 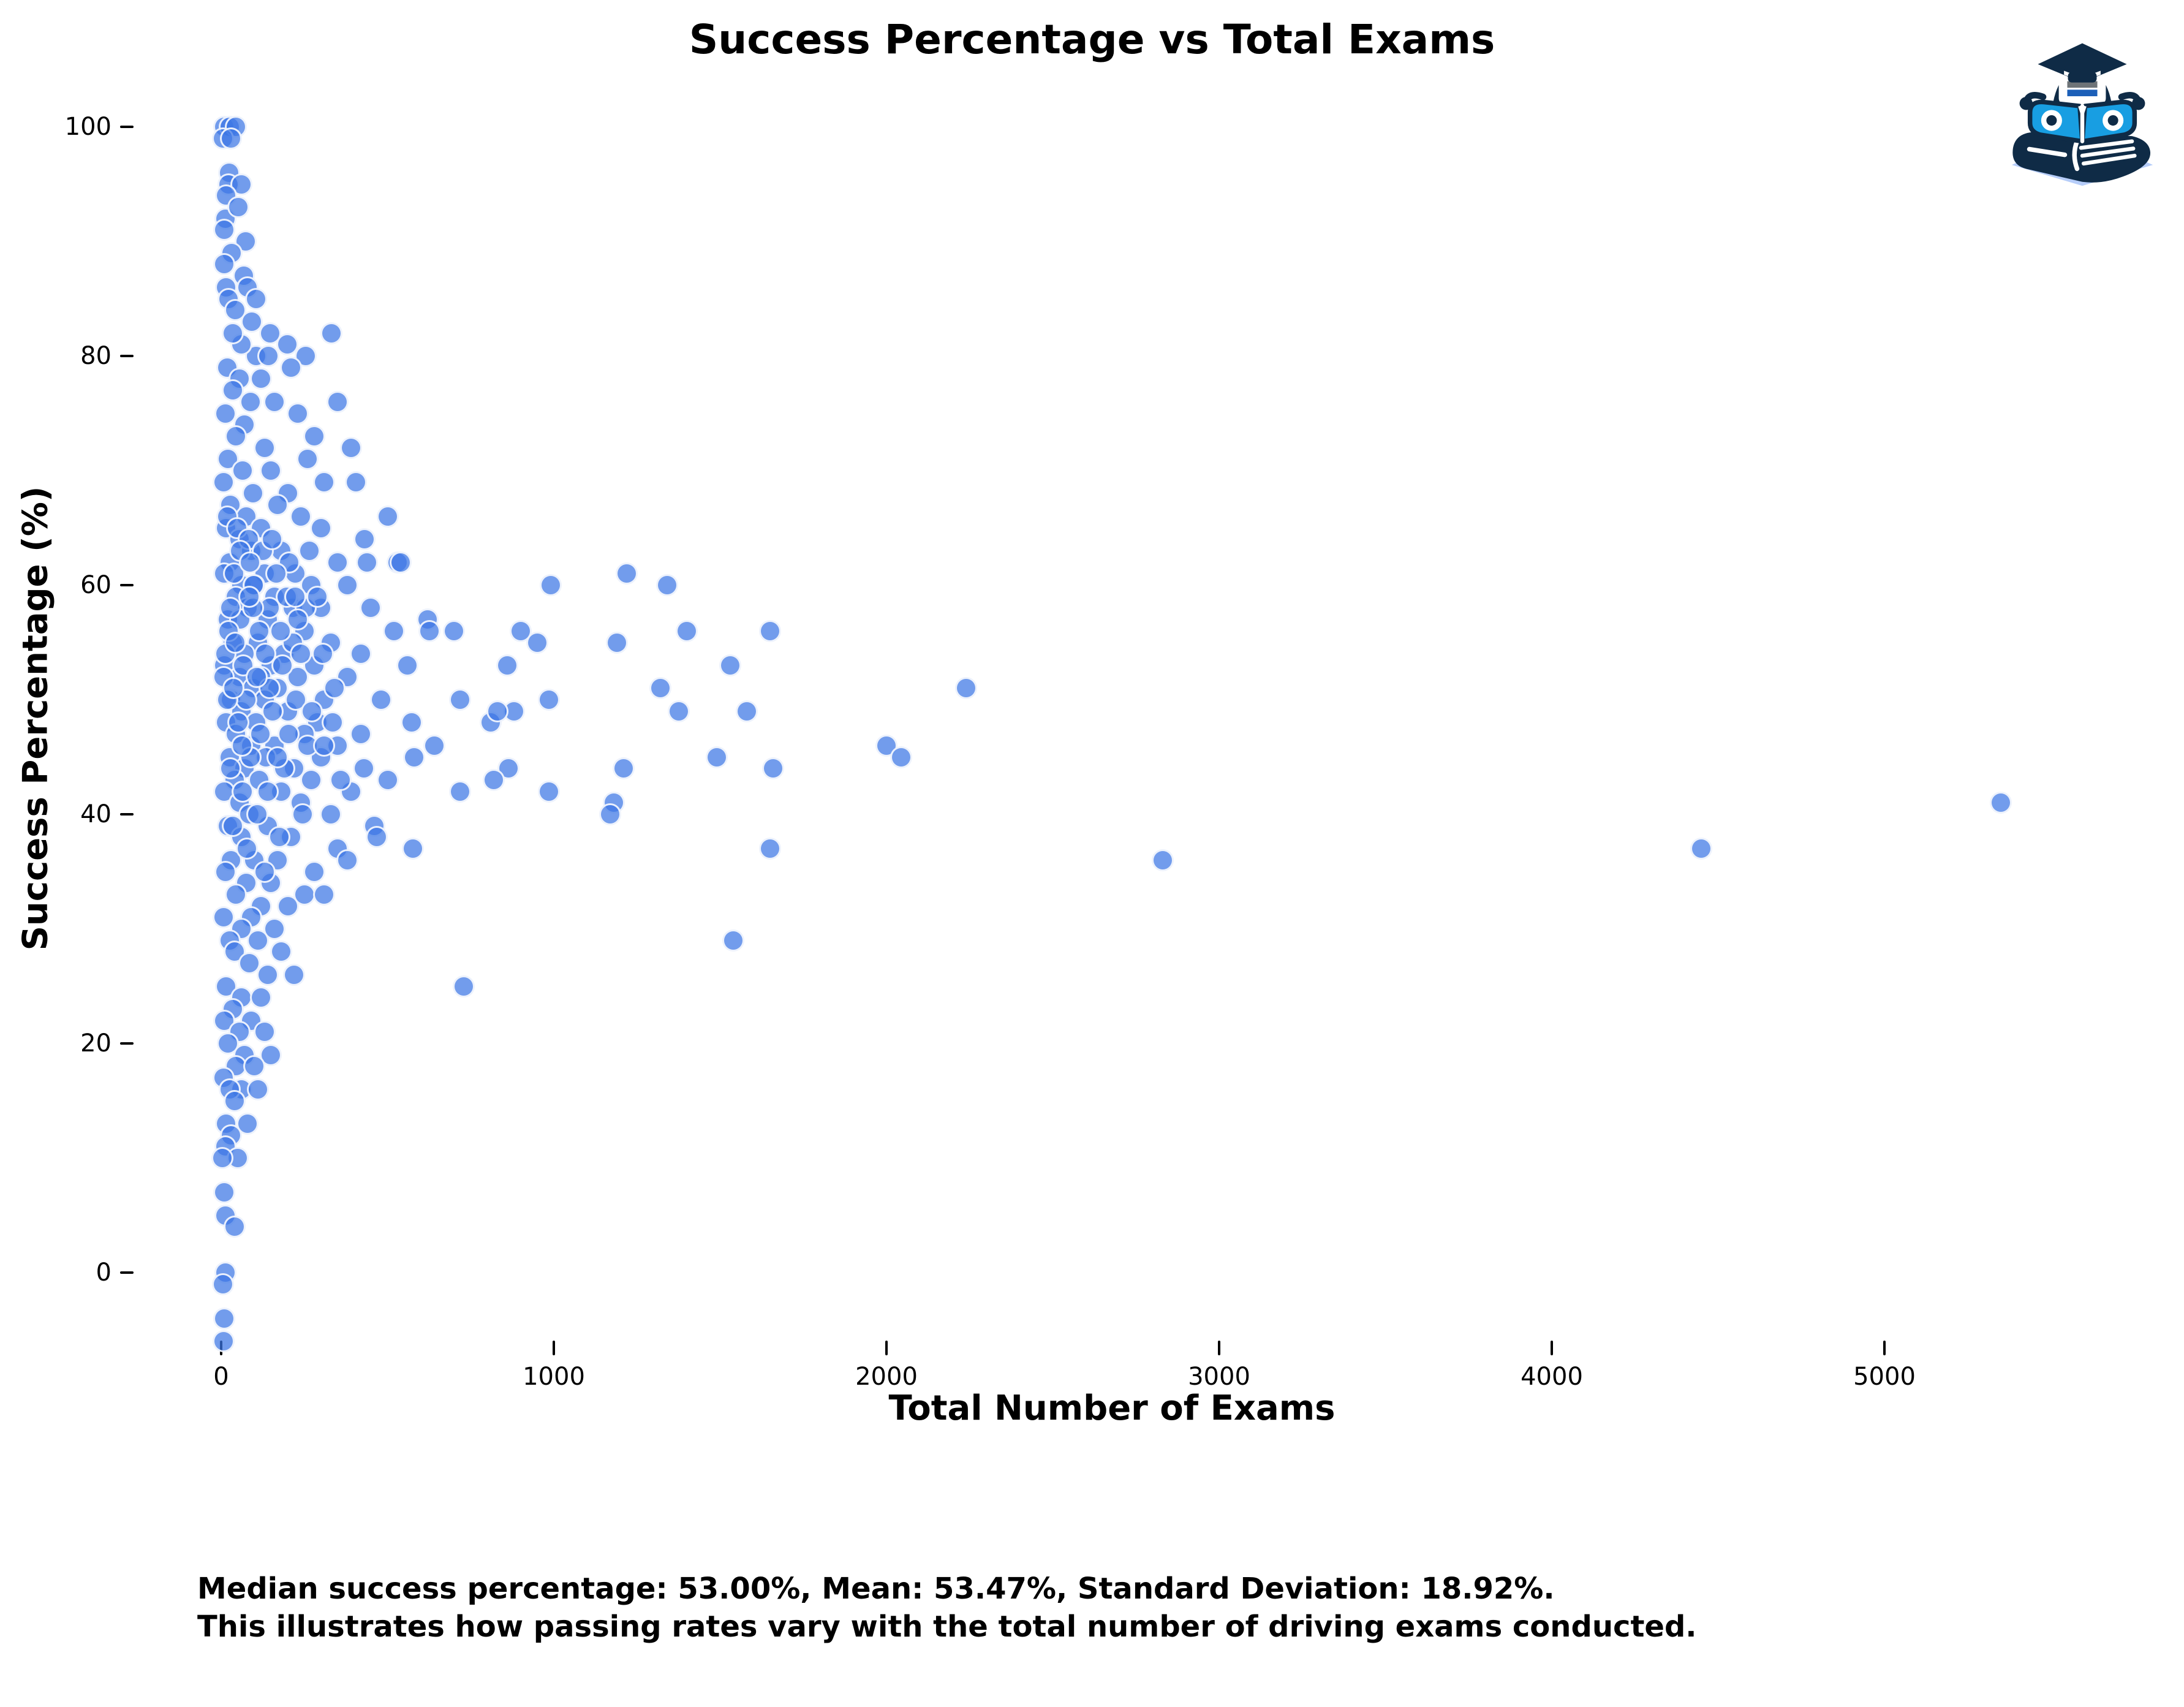 I want to click on y-tick-label: 0, so click(x=103, y=1273).